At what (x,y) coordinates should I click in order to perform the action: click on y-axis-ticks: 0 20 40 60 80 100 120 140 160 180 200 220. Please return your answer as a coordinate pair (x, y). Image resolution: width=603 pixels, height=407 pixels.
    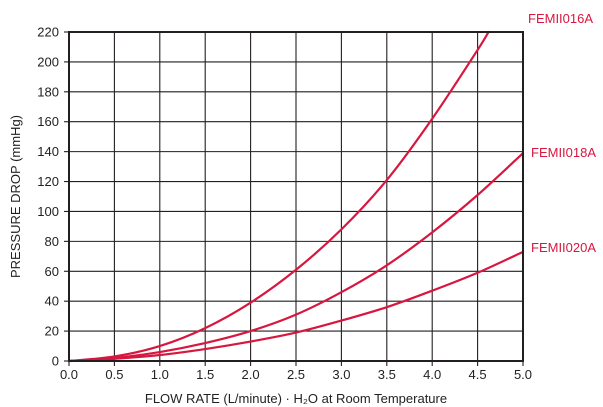
    Looking at the image, I should click on (53, 197).